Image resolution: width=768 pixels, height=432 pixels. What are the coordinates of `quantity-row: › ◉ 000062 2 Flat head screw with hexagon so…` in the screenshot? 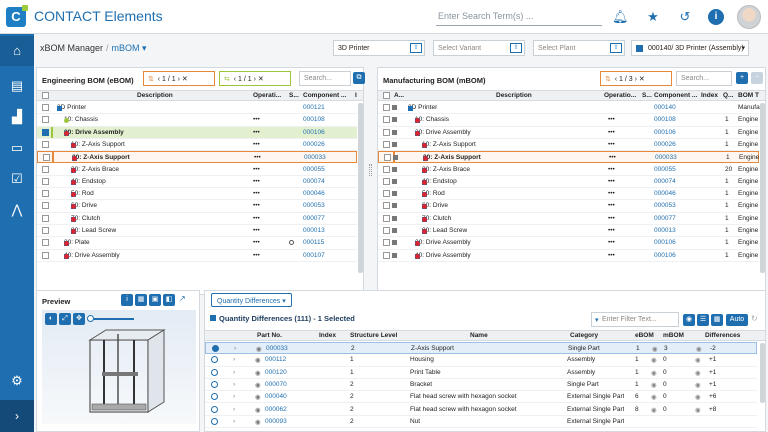 It's located at (481, 410).